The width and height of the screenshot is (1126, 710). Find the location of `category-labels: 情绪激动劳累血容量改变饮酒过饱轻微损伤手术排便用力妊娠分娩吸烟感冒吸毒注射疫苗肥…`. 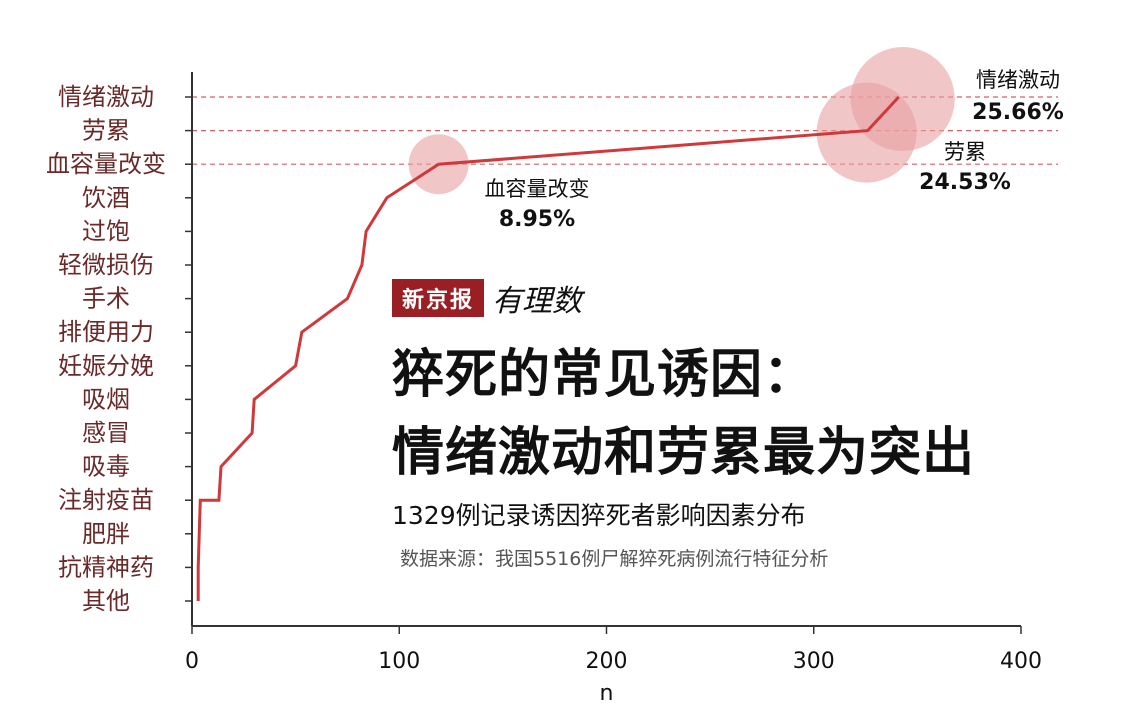

category-labels: 情绪激动劳累血容量改变饮酒过饱轻微损伤手术排便用力妊娠分娩吸烟感冒吸毒注射疫苗肥… is located at coordinates (119, 349).